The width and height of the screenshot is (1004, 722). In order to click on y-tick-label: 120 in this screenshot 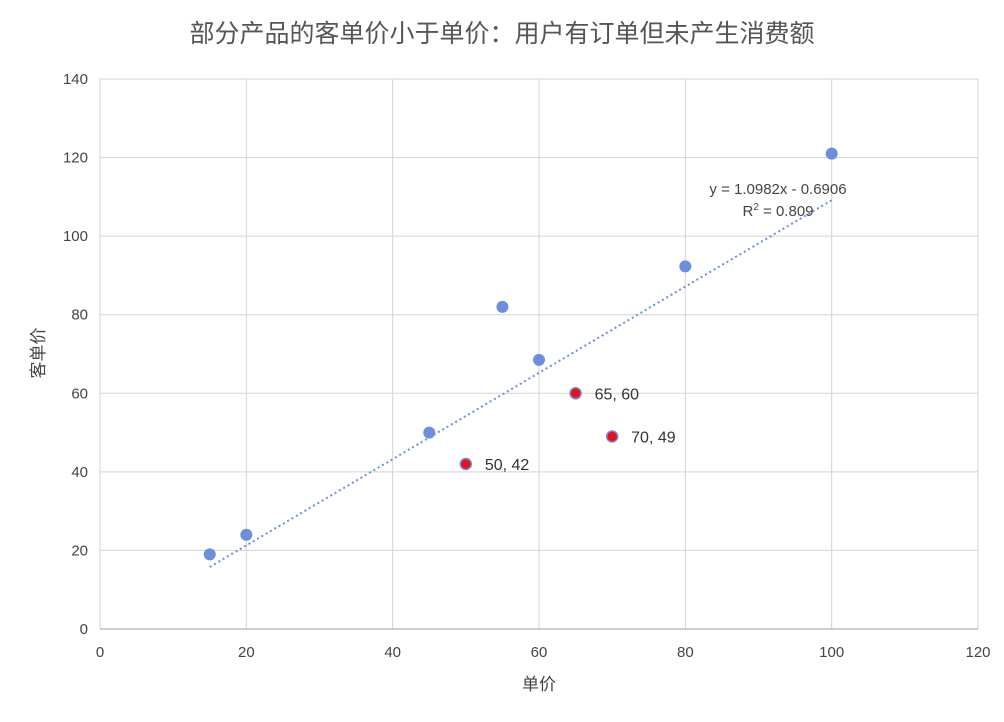, I will do `click(75, 158)`.